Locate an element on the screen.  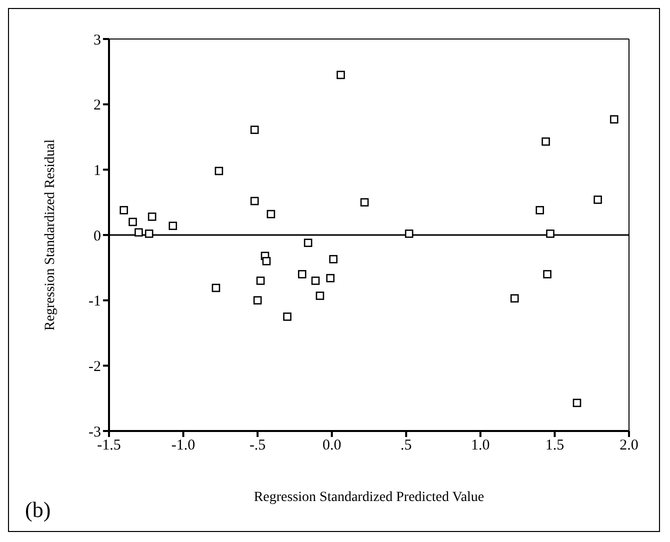
x-tick-label: .5 is located at coordinates (406, 446).